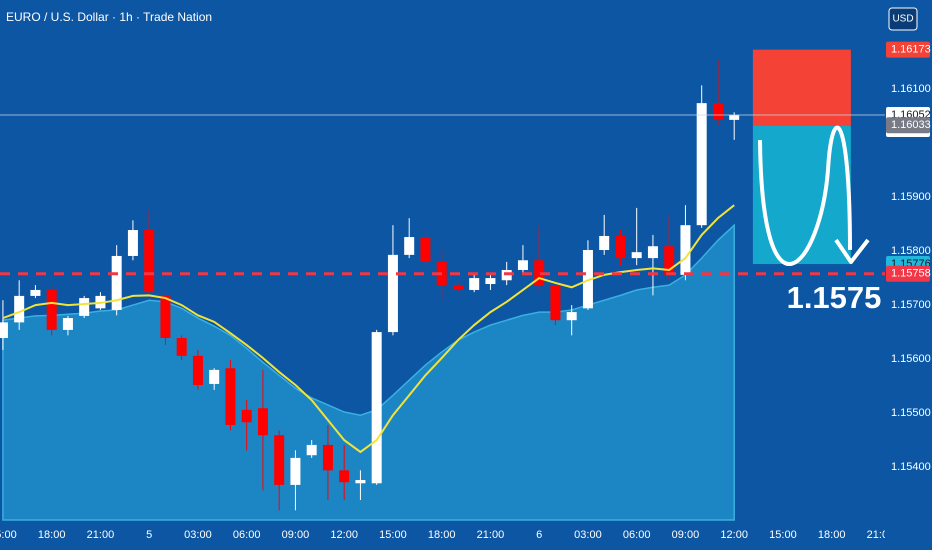 This screenshot has width=932, height=550. Describe the element at coordinates (911, 50) in the screenshot. I see `stop-price-tag: 1.16173` at that location.